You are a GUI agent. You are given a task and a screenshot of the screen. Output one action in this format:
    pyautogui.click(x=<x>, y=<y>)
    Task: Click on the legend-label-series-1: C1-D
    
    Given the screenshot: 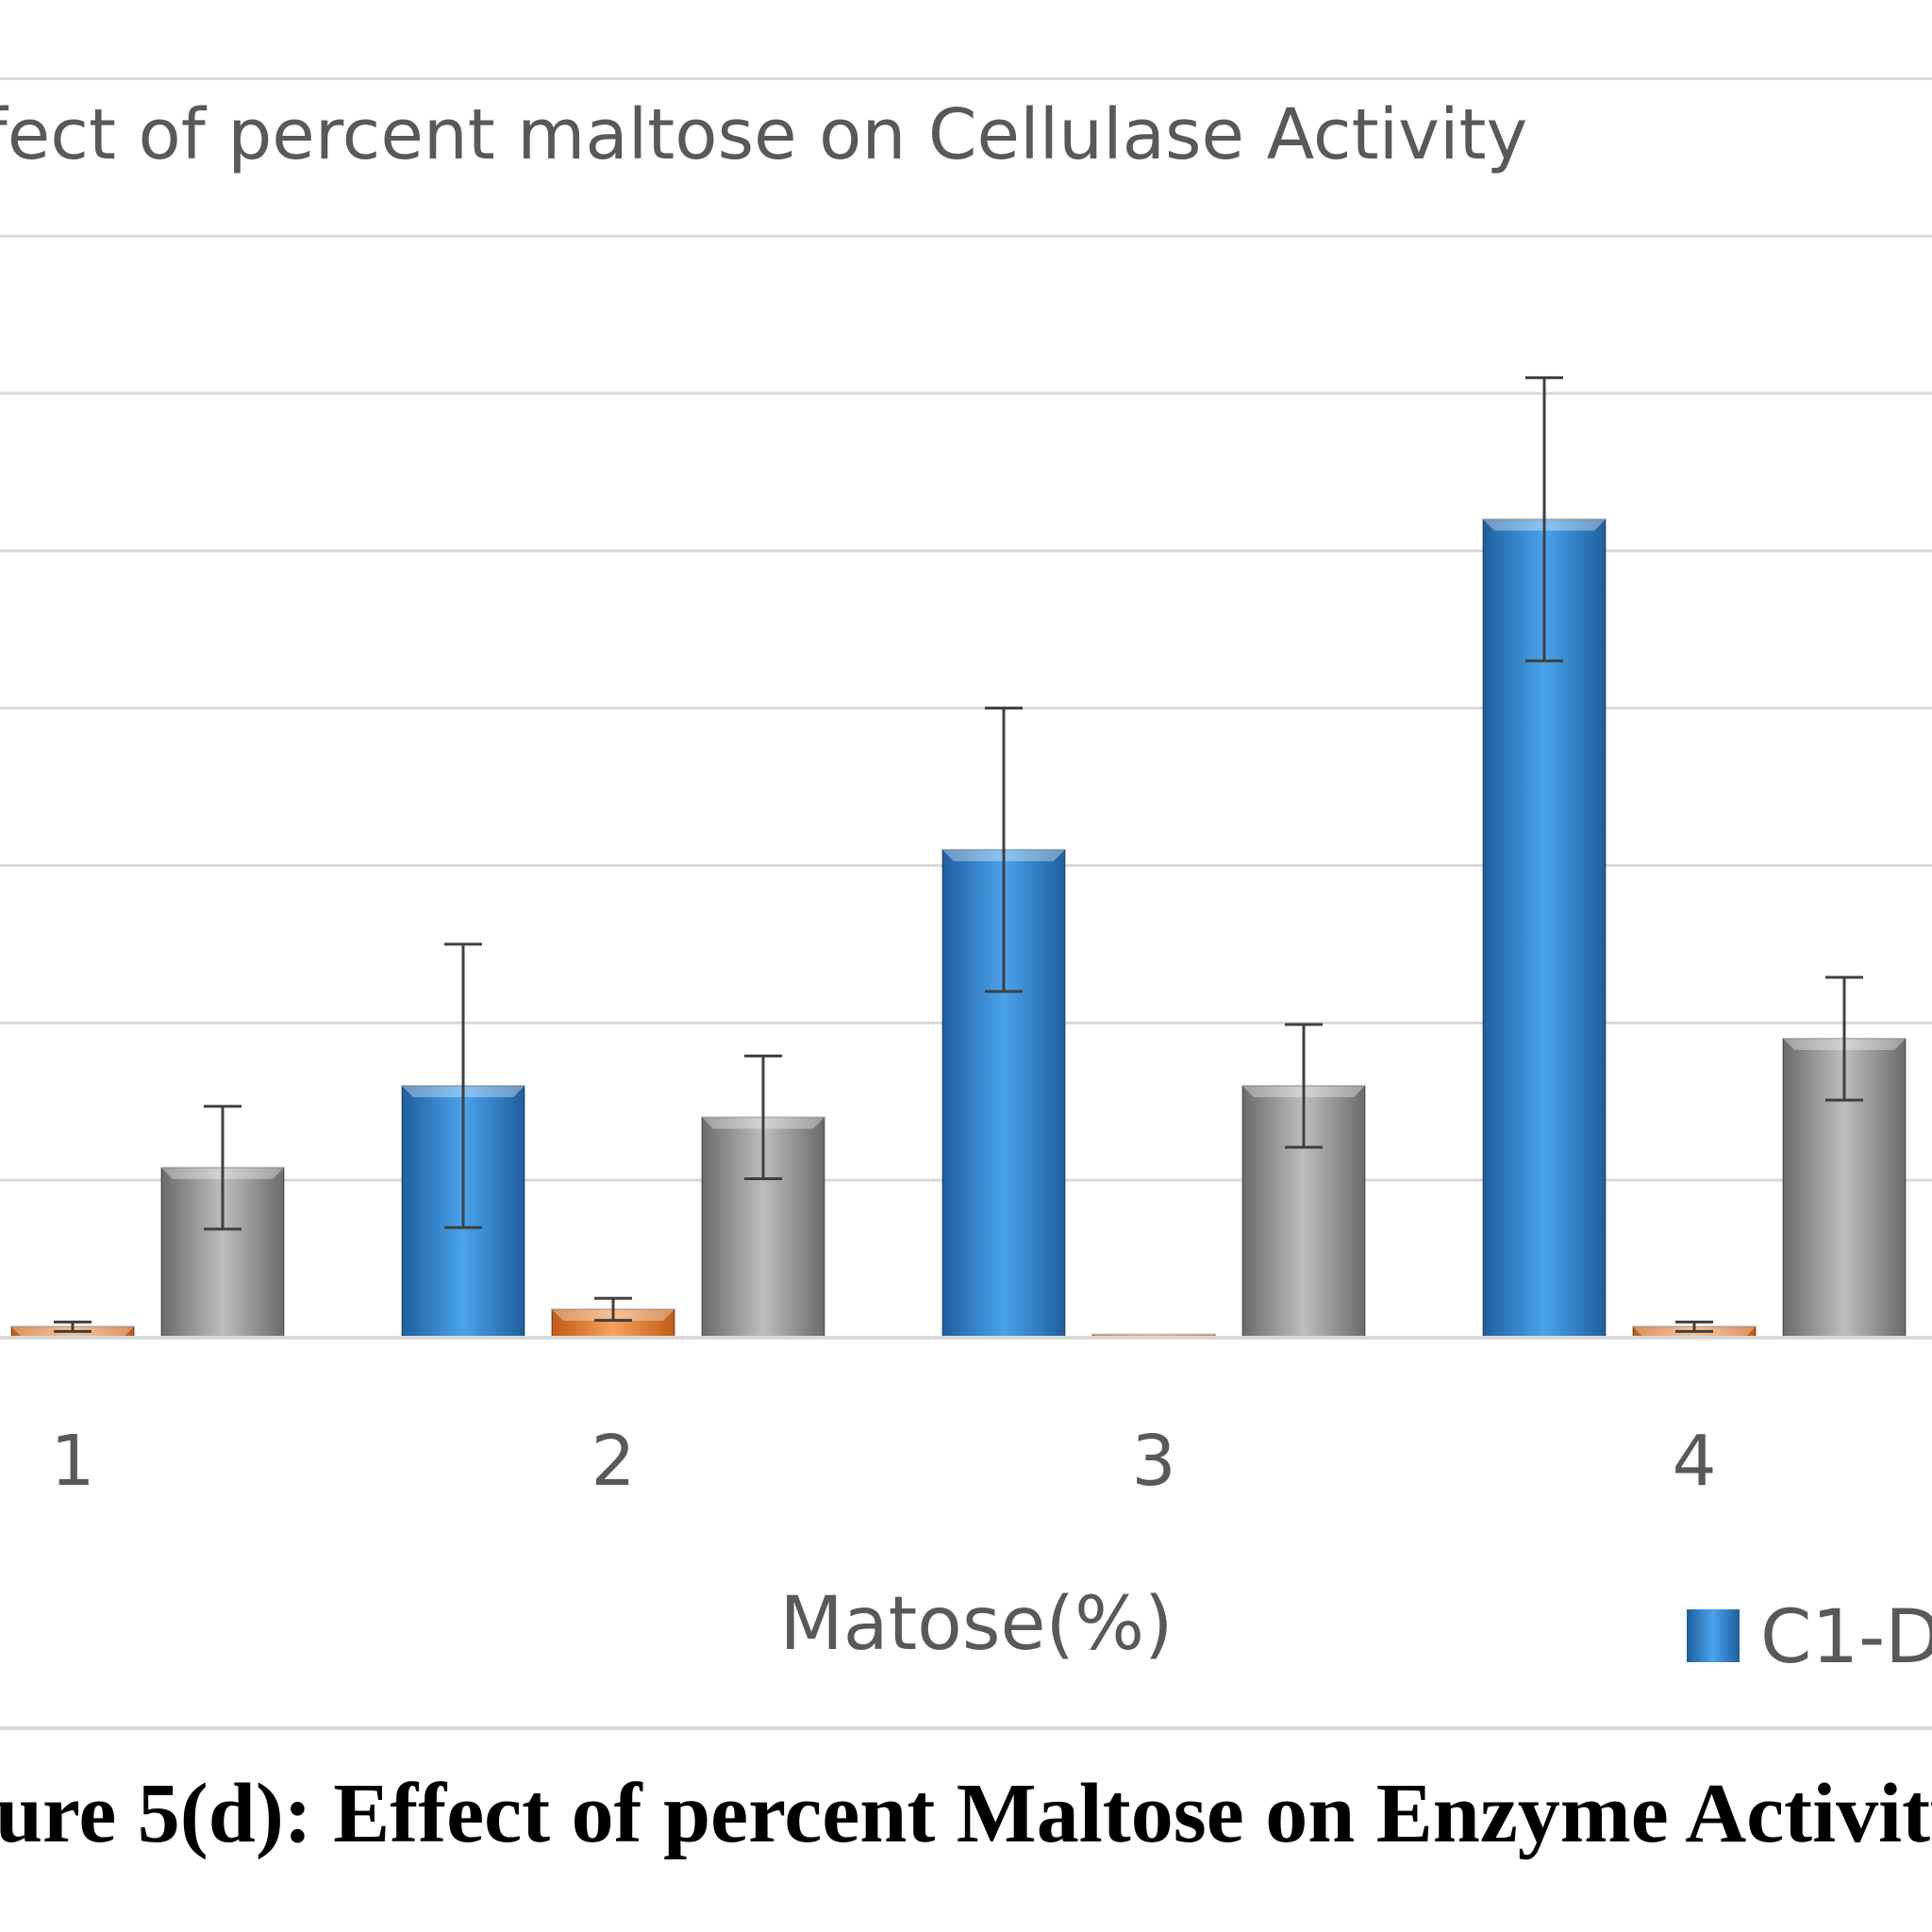 What is the action you would take?
    pyautogui.click(x=1846, y=1638)
    